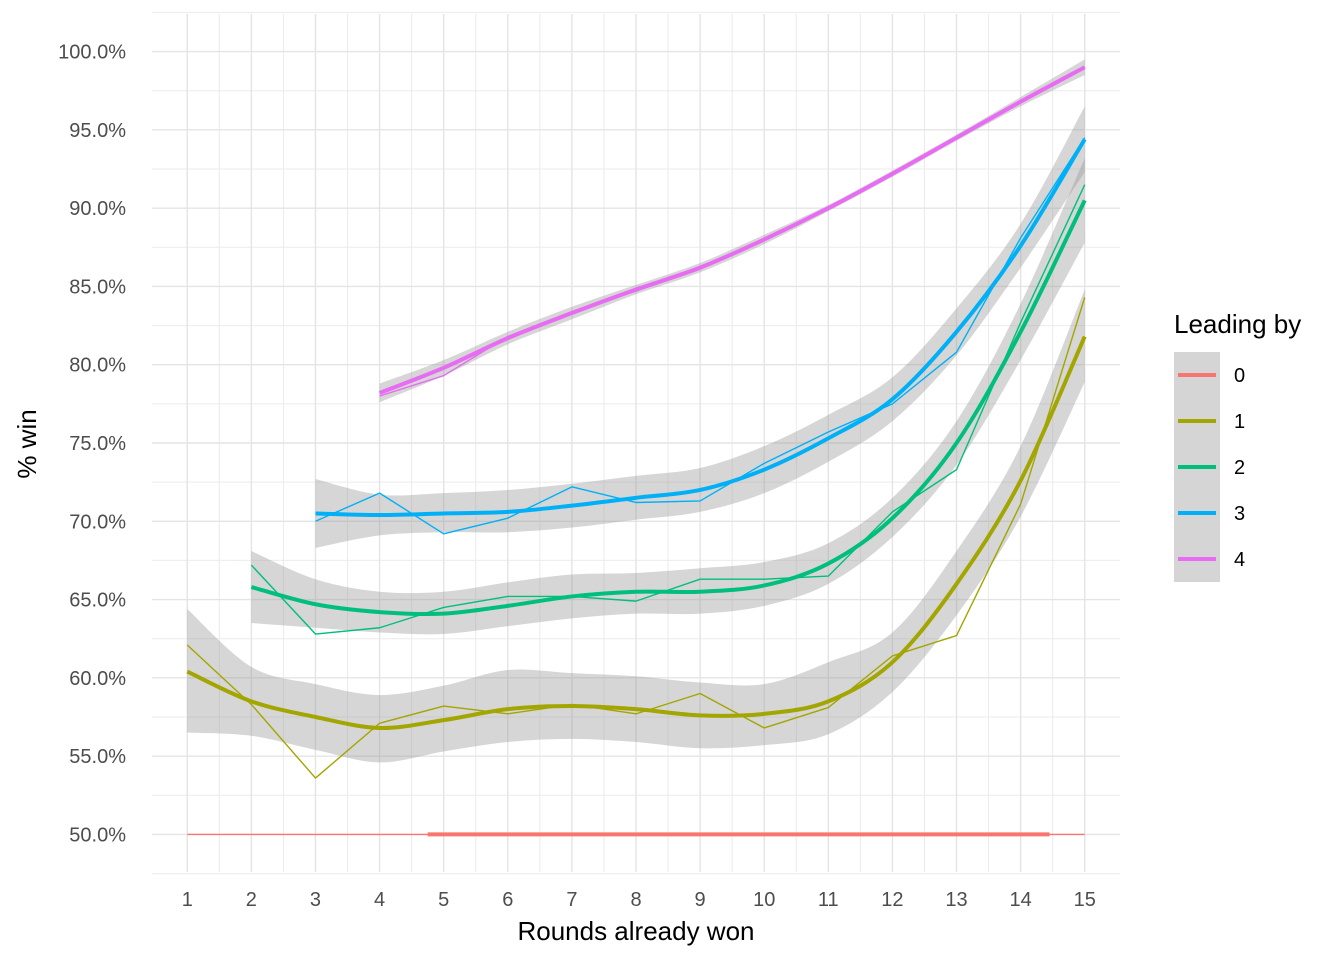  What do you see at coordinates (251, 900) in the screenshot?
I see `x-tick-label: 2` at bounding box center [251, 900].